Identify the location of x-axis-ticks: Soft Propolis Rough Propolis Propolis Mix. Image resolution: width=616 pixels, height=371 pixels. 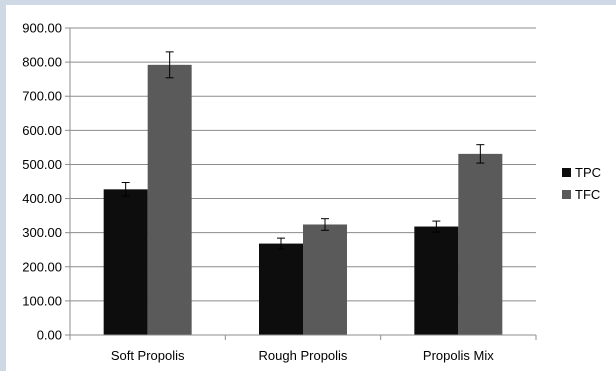
(303, 349).